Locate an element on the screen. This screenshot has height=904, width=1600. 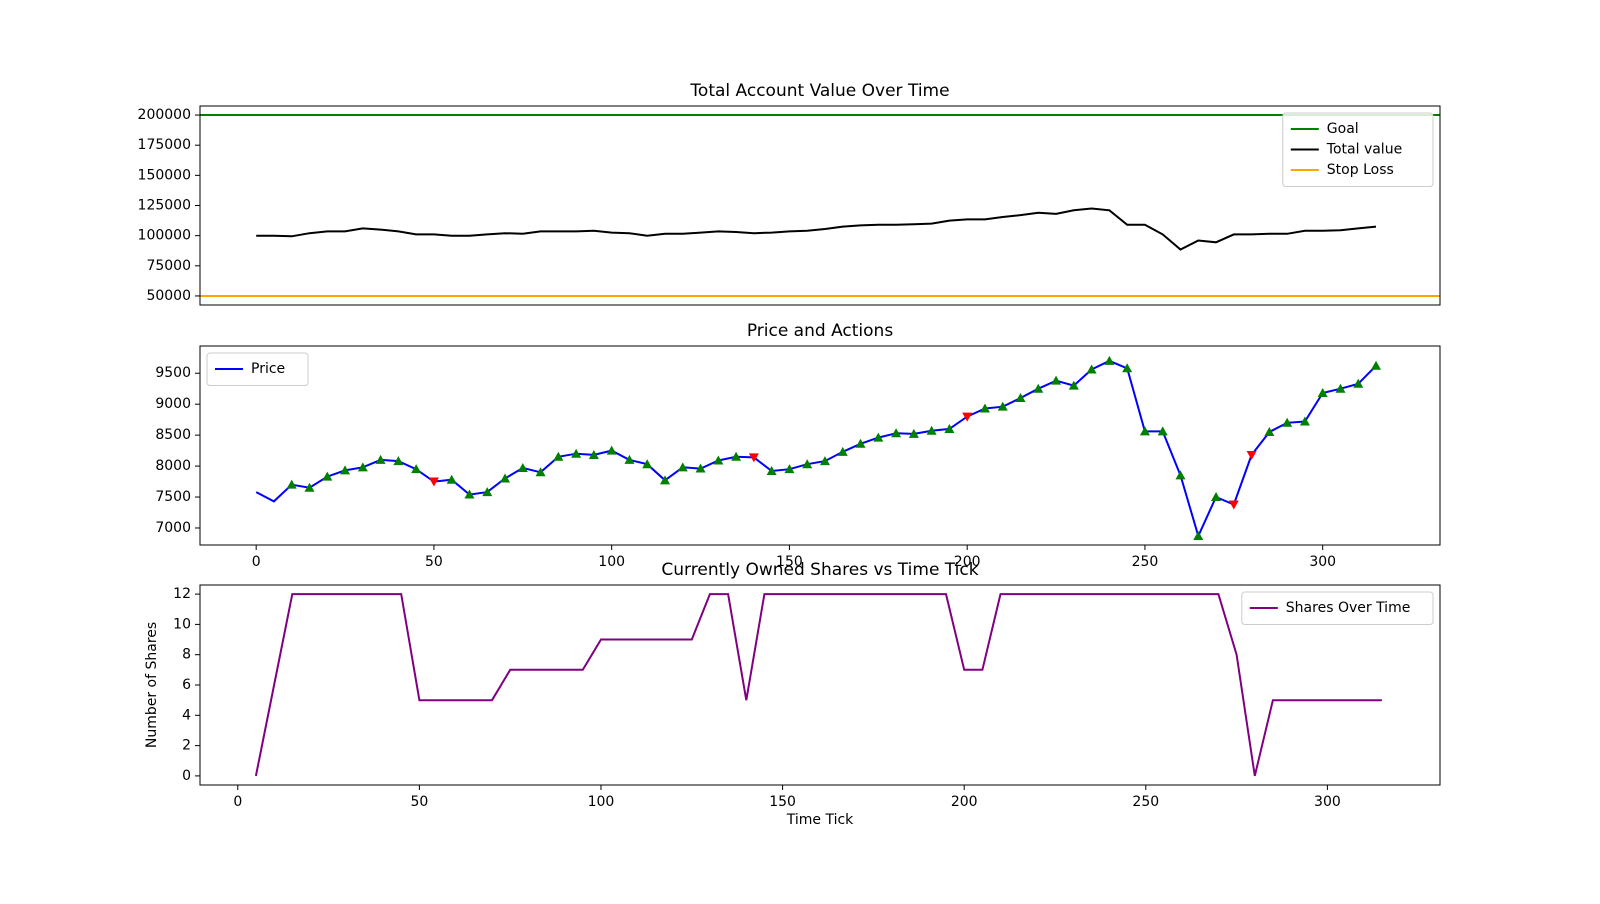
y-tick-label: 10 is located at coordinates (182, 624).